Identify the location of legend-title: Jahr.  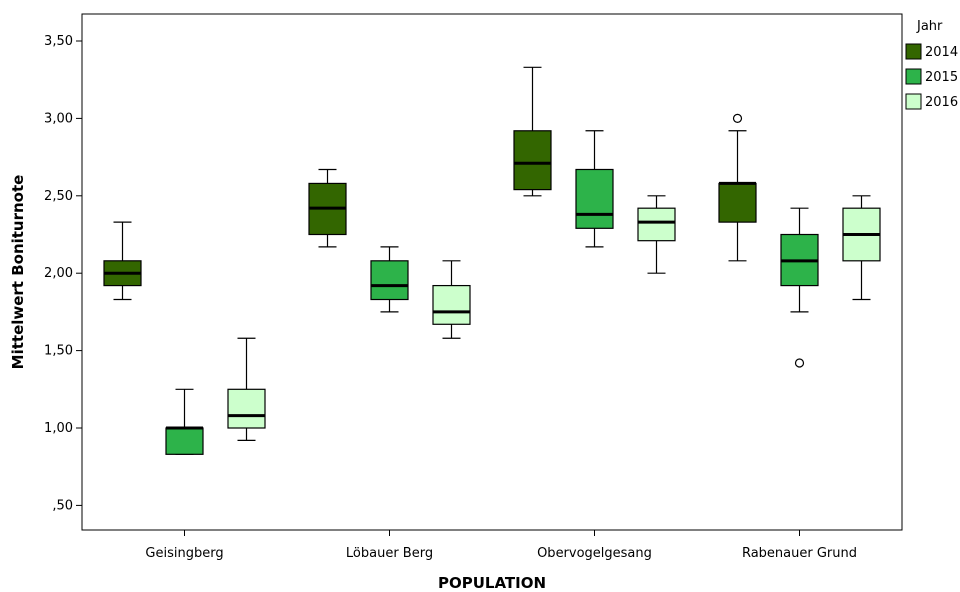
(929, 26).